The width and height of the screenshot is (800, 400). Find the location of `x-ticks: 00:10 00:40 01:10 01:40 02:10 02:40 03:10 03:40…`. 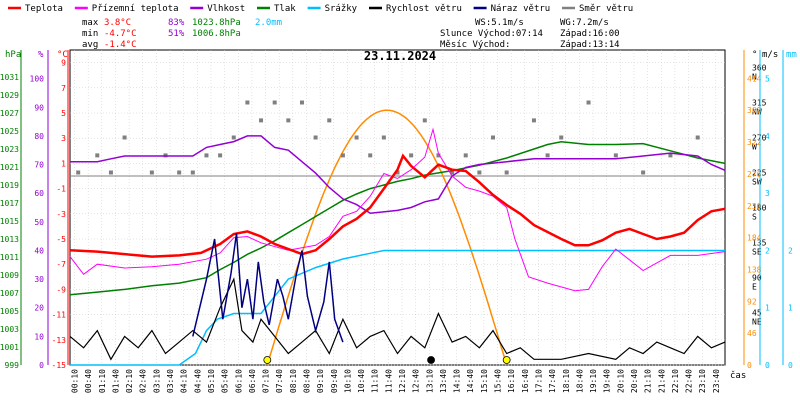

x-ticks: 00:10 00:40 01:10 01:40 02:10 02:40 03:10 03:40… is located at coordinates (396, 381).